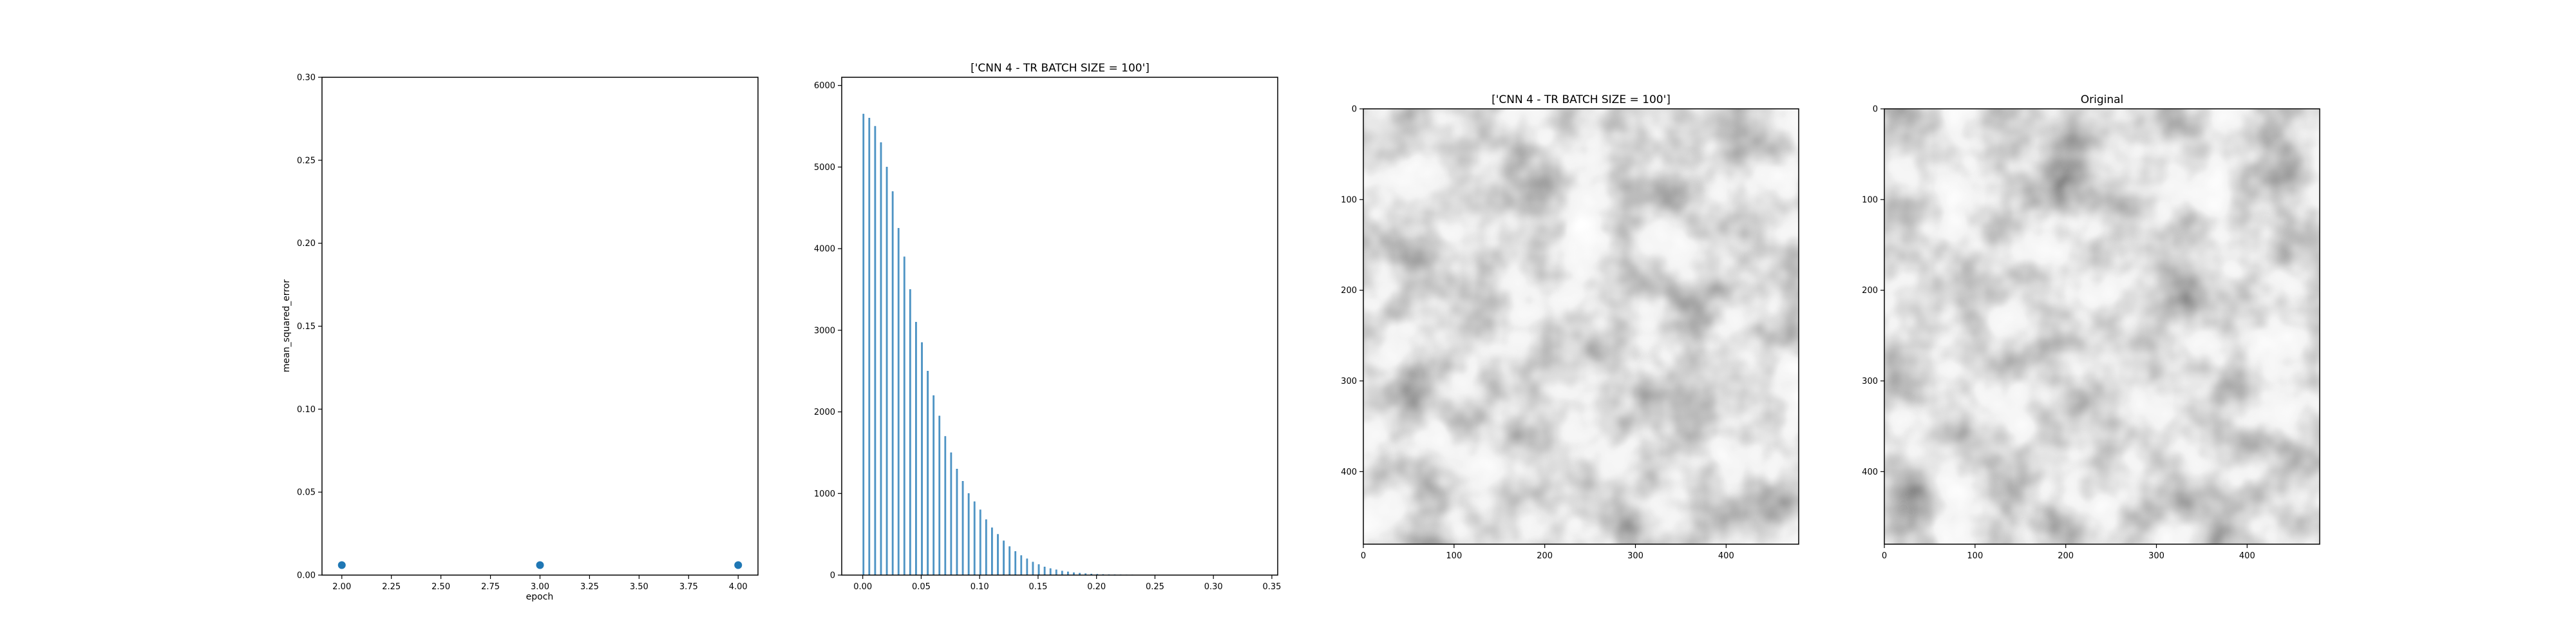 The image size is (2576, 644). What do you see at coordinates (306, 493) in the screenshot?
I see `scatter-y-tick-label: 0.05` at bounding box center [306, 493].